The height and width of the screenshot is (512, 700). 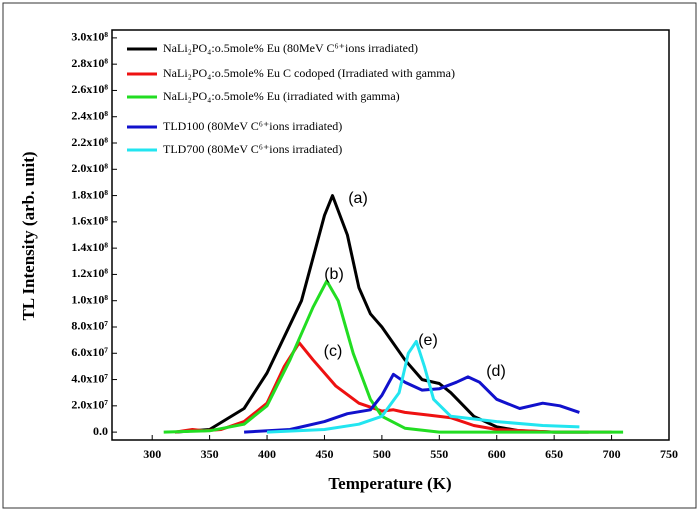 I want to click on x-tick-label: 700, so click(x=612, y=454).